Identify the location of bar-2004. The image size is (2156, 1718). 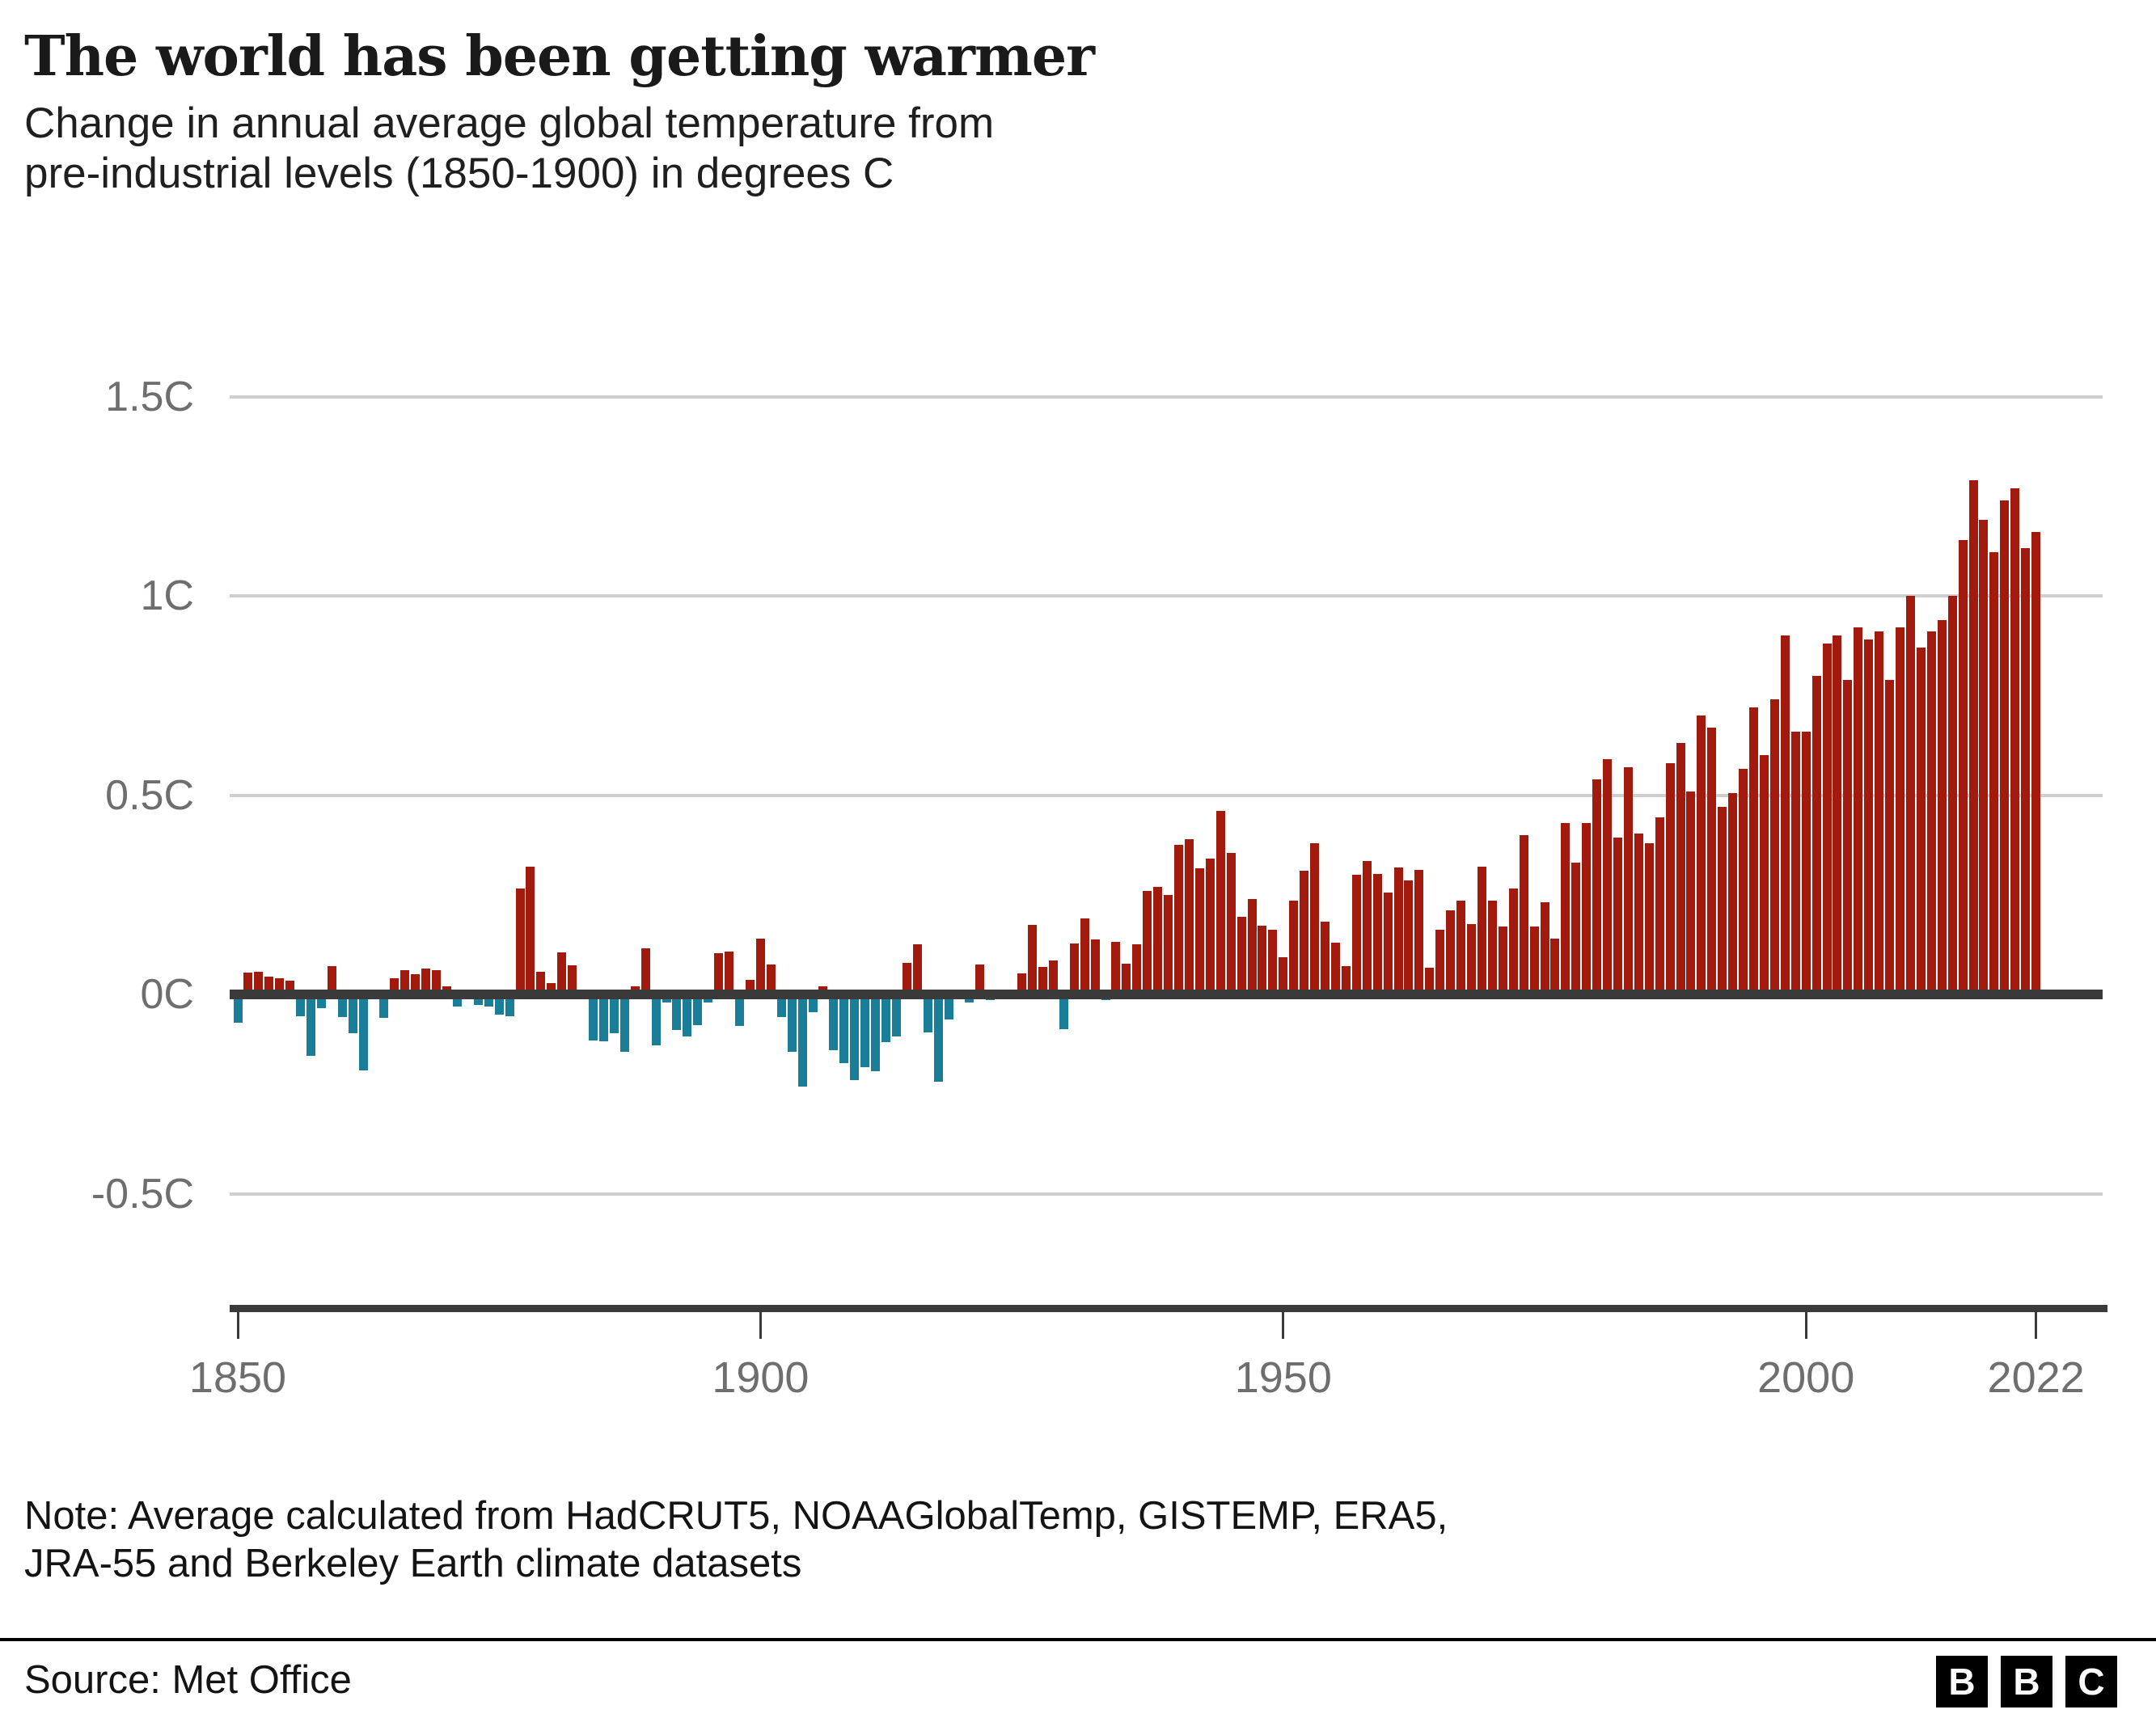
(1848, 837).